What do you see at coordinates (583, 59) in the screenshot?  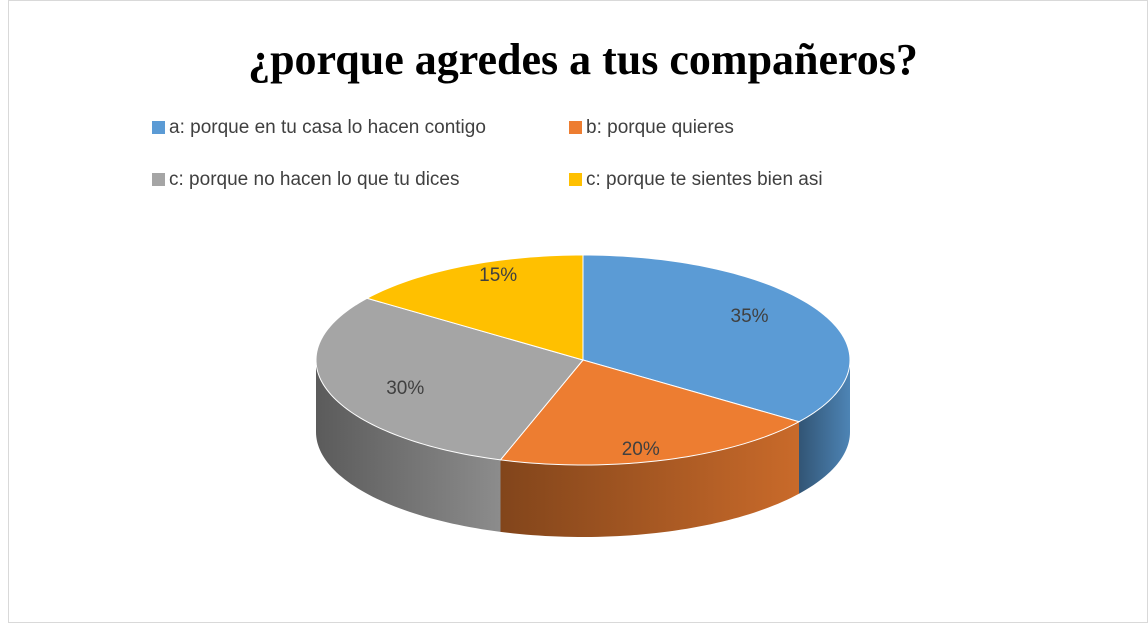 I see `chart-title: ¿porque agredes a tus compañeros?` at bounding box center [583, 59].